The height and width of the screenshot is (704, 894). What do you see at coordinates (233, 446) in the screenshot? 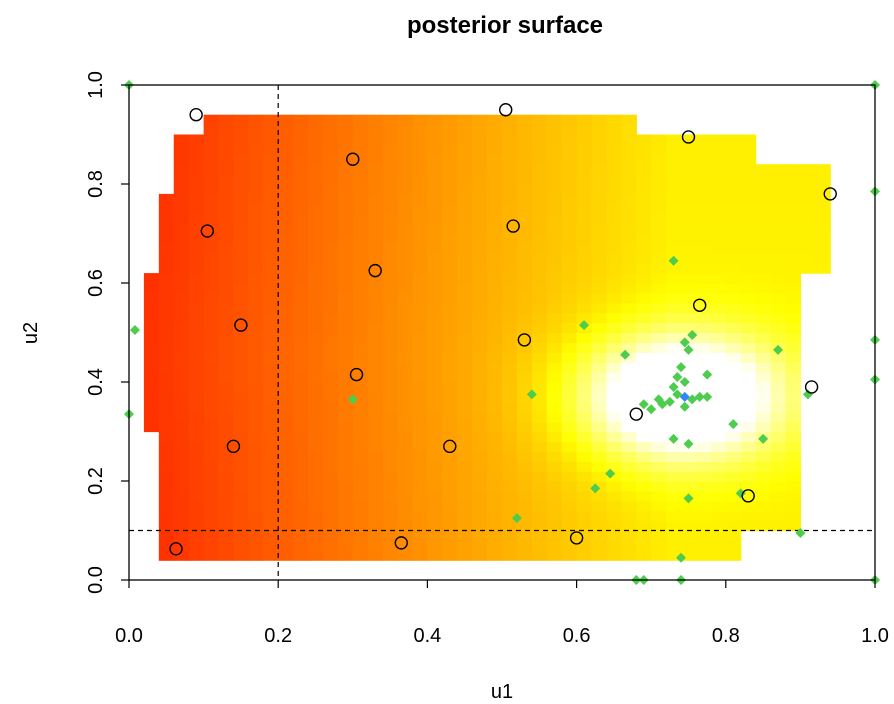
I see `open-circle-point` at bounding box center [233, 446].